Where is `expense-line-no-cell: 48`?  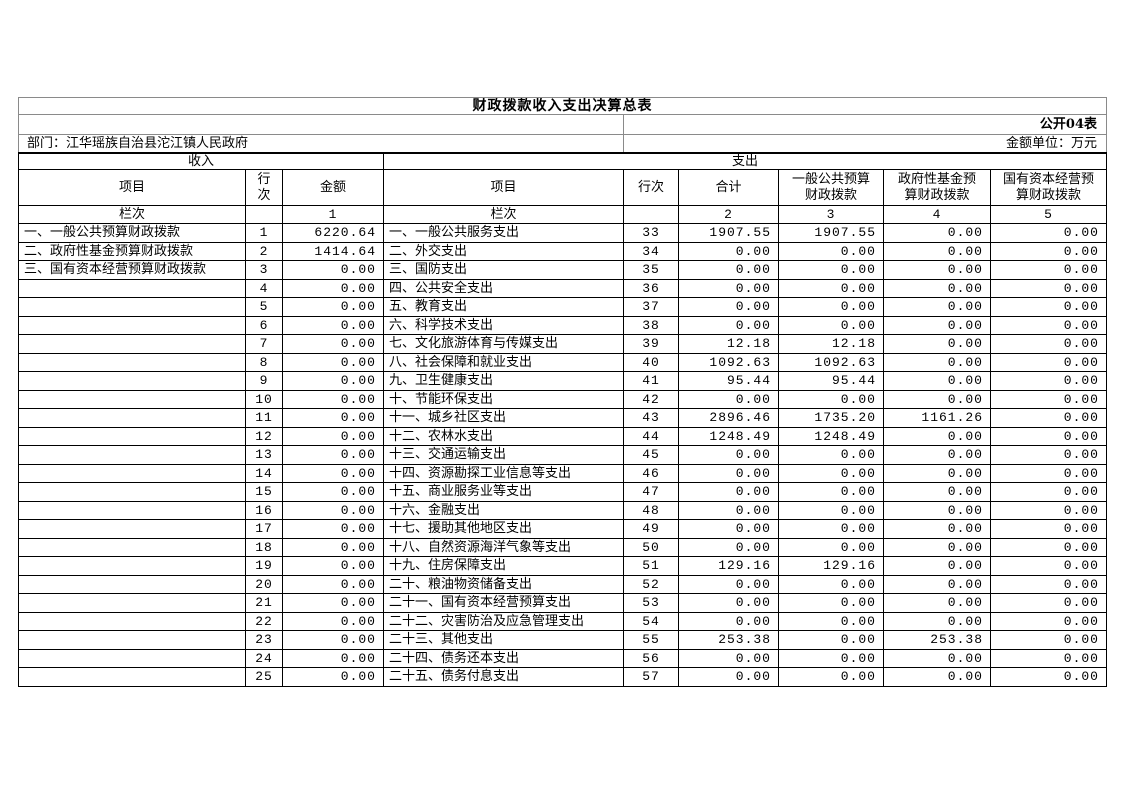 expense-line-no-cell: 48 is located at coordinates (651, 510).